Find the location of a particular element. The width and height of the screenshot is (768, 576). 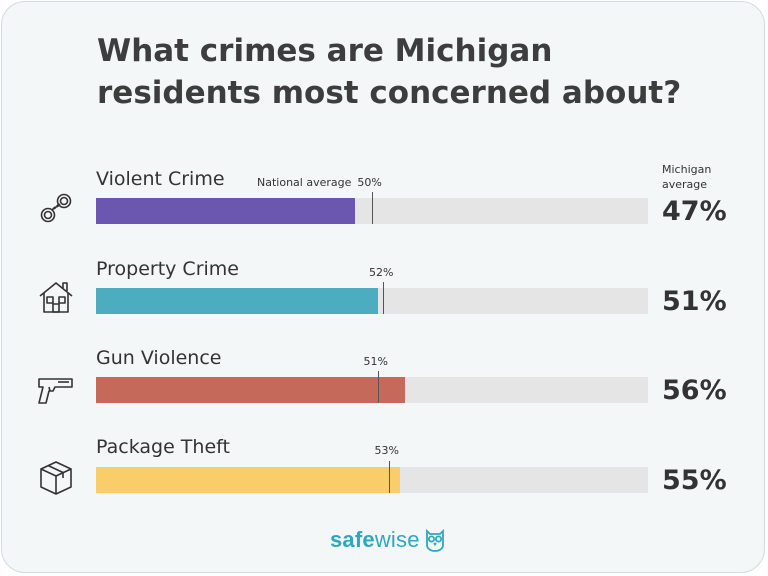

brand-name-part-1: safe is located at coordinates (352, 539).